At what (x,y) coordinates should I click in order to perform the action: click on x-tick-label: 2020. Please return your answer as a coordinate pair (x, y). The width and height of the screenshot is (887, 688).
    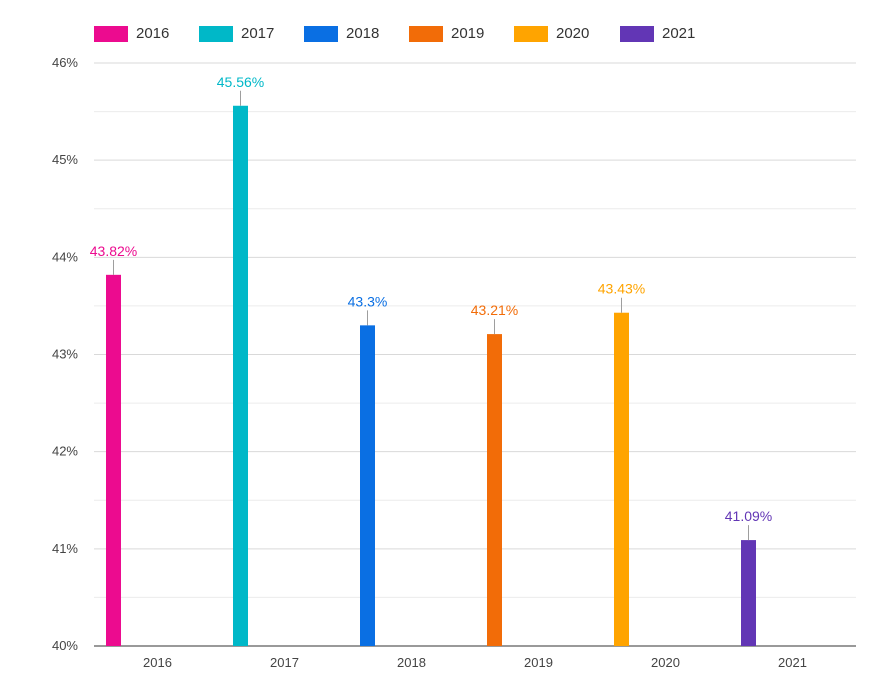
    Looking at the image, I should click on (665, 662).